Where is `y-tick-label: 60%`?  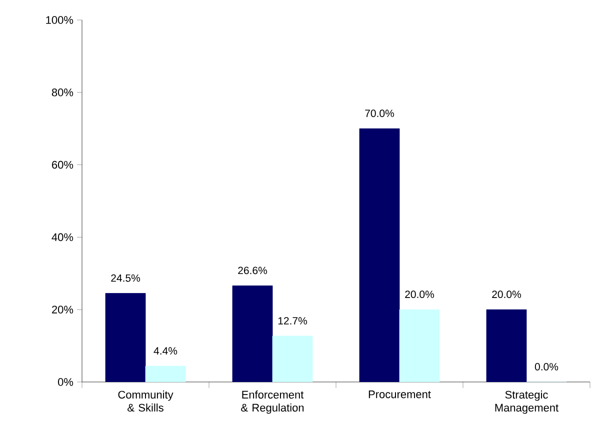 y-tick-label: 60% is located at coordinates (63, 164).